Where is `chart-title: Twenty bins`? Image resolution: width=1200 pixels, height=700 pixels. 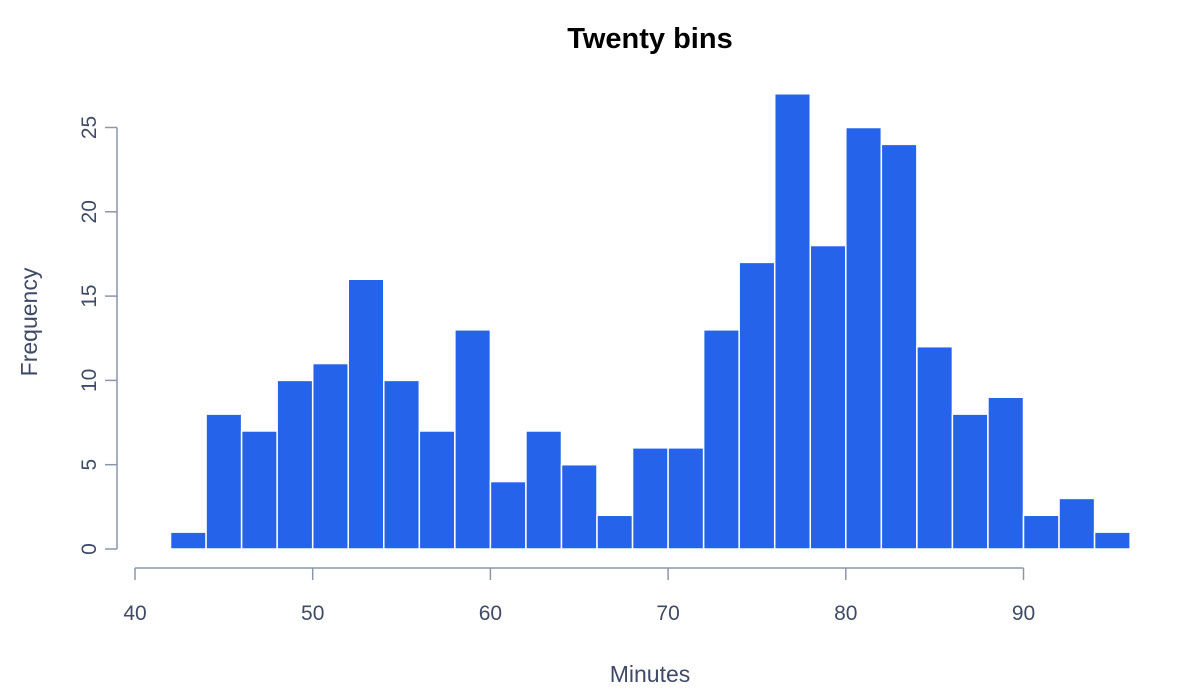 chart-title: Twenty bins is located at coordinates (649, 39).